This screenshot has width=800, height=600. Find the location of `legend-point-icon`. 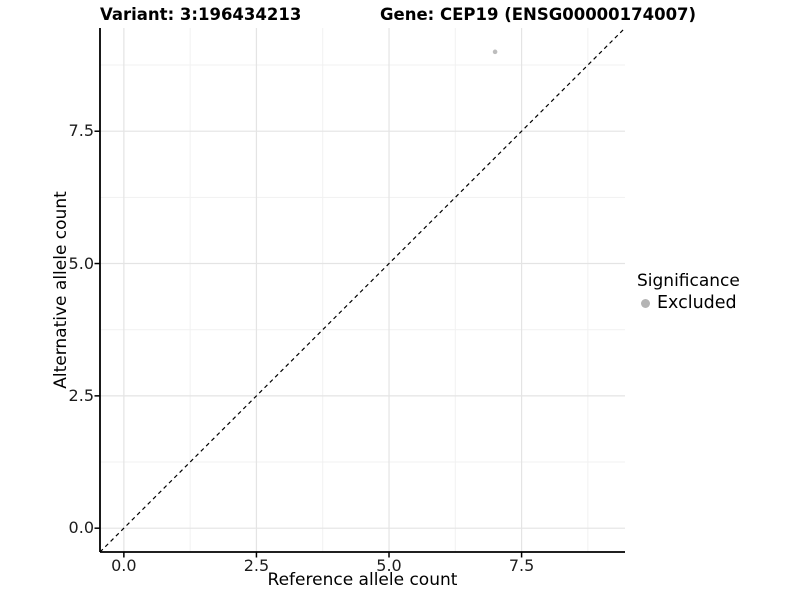

legend-point-icon is located at coordinates (645, 303).